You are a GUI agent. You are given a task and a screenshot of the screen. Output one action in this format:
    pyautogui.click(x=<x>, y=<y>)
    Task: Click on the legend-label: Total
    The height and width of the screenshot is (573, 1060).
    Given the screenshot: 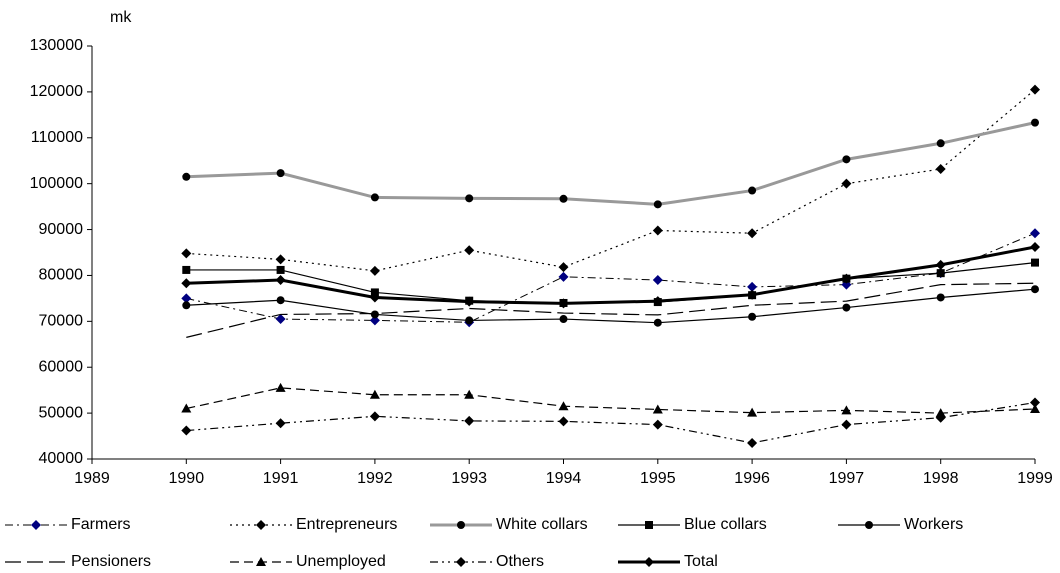 What is the action you would take?
    pyautogui.click(x=701, y=561)
    